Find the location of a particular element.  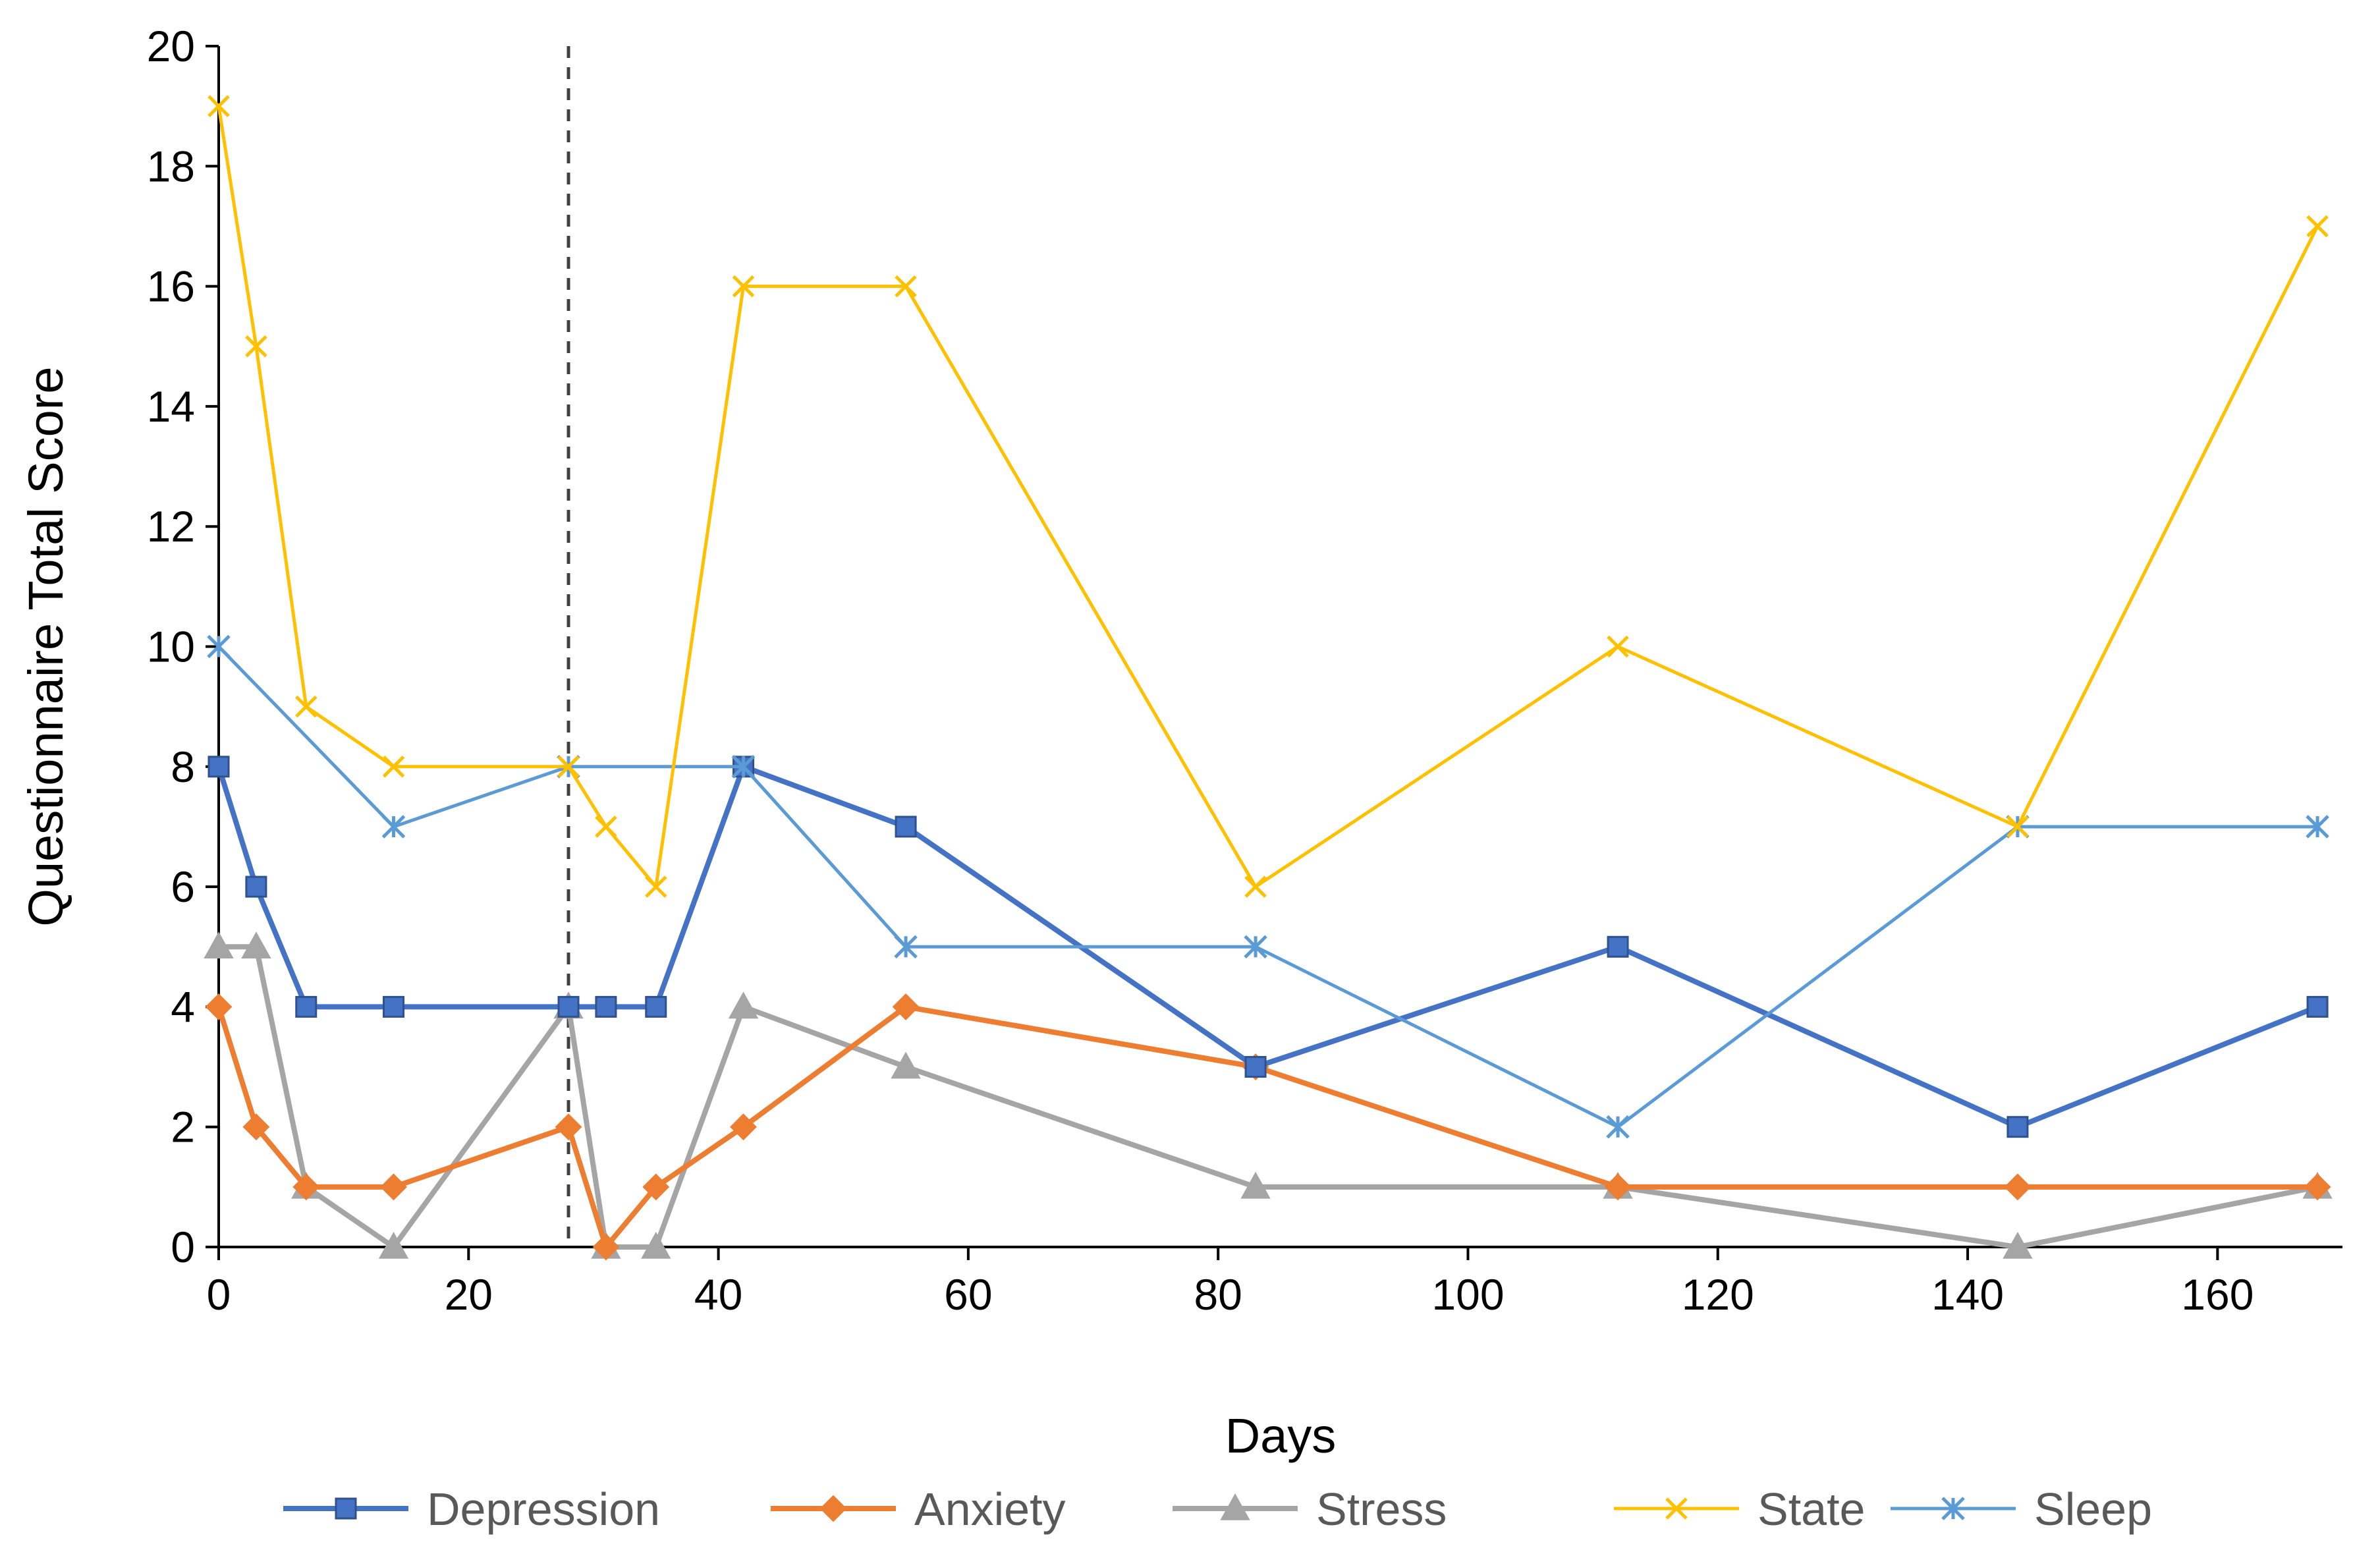

legend-label-depression: Depression is located at coordinates (543, 1509).